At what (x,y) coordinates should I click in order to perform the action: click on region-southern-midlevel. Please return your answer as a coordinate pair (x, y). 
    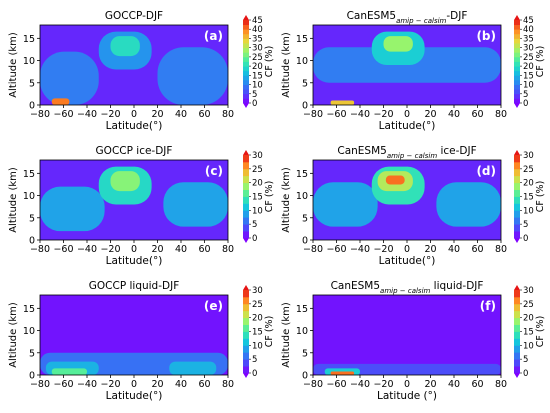
    Looking at the image, I should click on (69, 78).